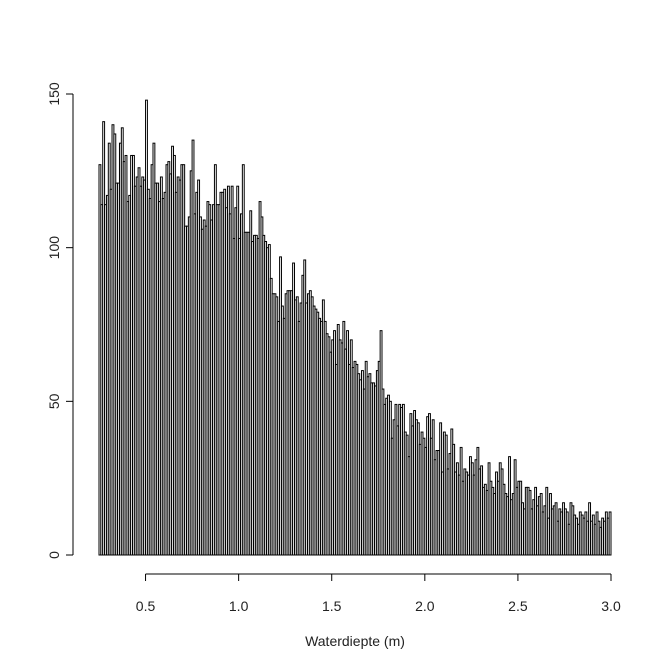 The height and width of the screenshot is (672, 672). What do you see at coordinates (54, 94) in the screenshot?
I see `y-tick-label: 150` at bounding box center [54, 94].